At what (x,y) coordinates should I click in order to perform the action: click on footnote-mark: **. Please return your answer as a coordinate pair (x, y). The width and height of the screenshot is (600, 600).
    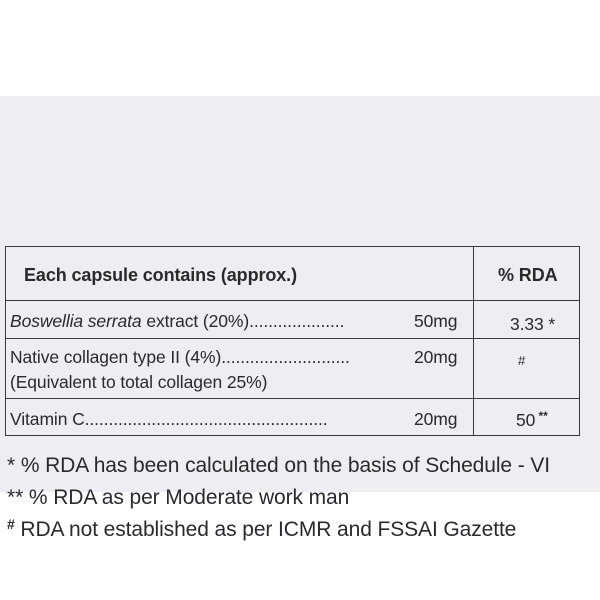
    Looking at the image, I should click on (15, 497).